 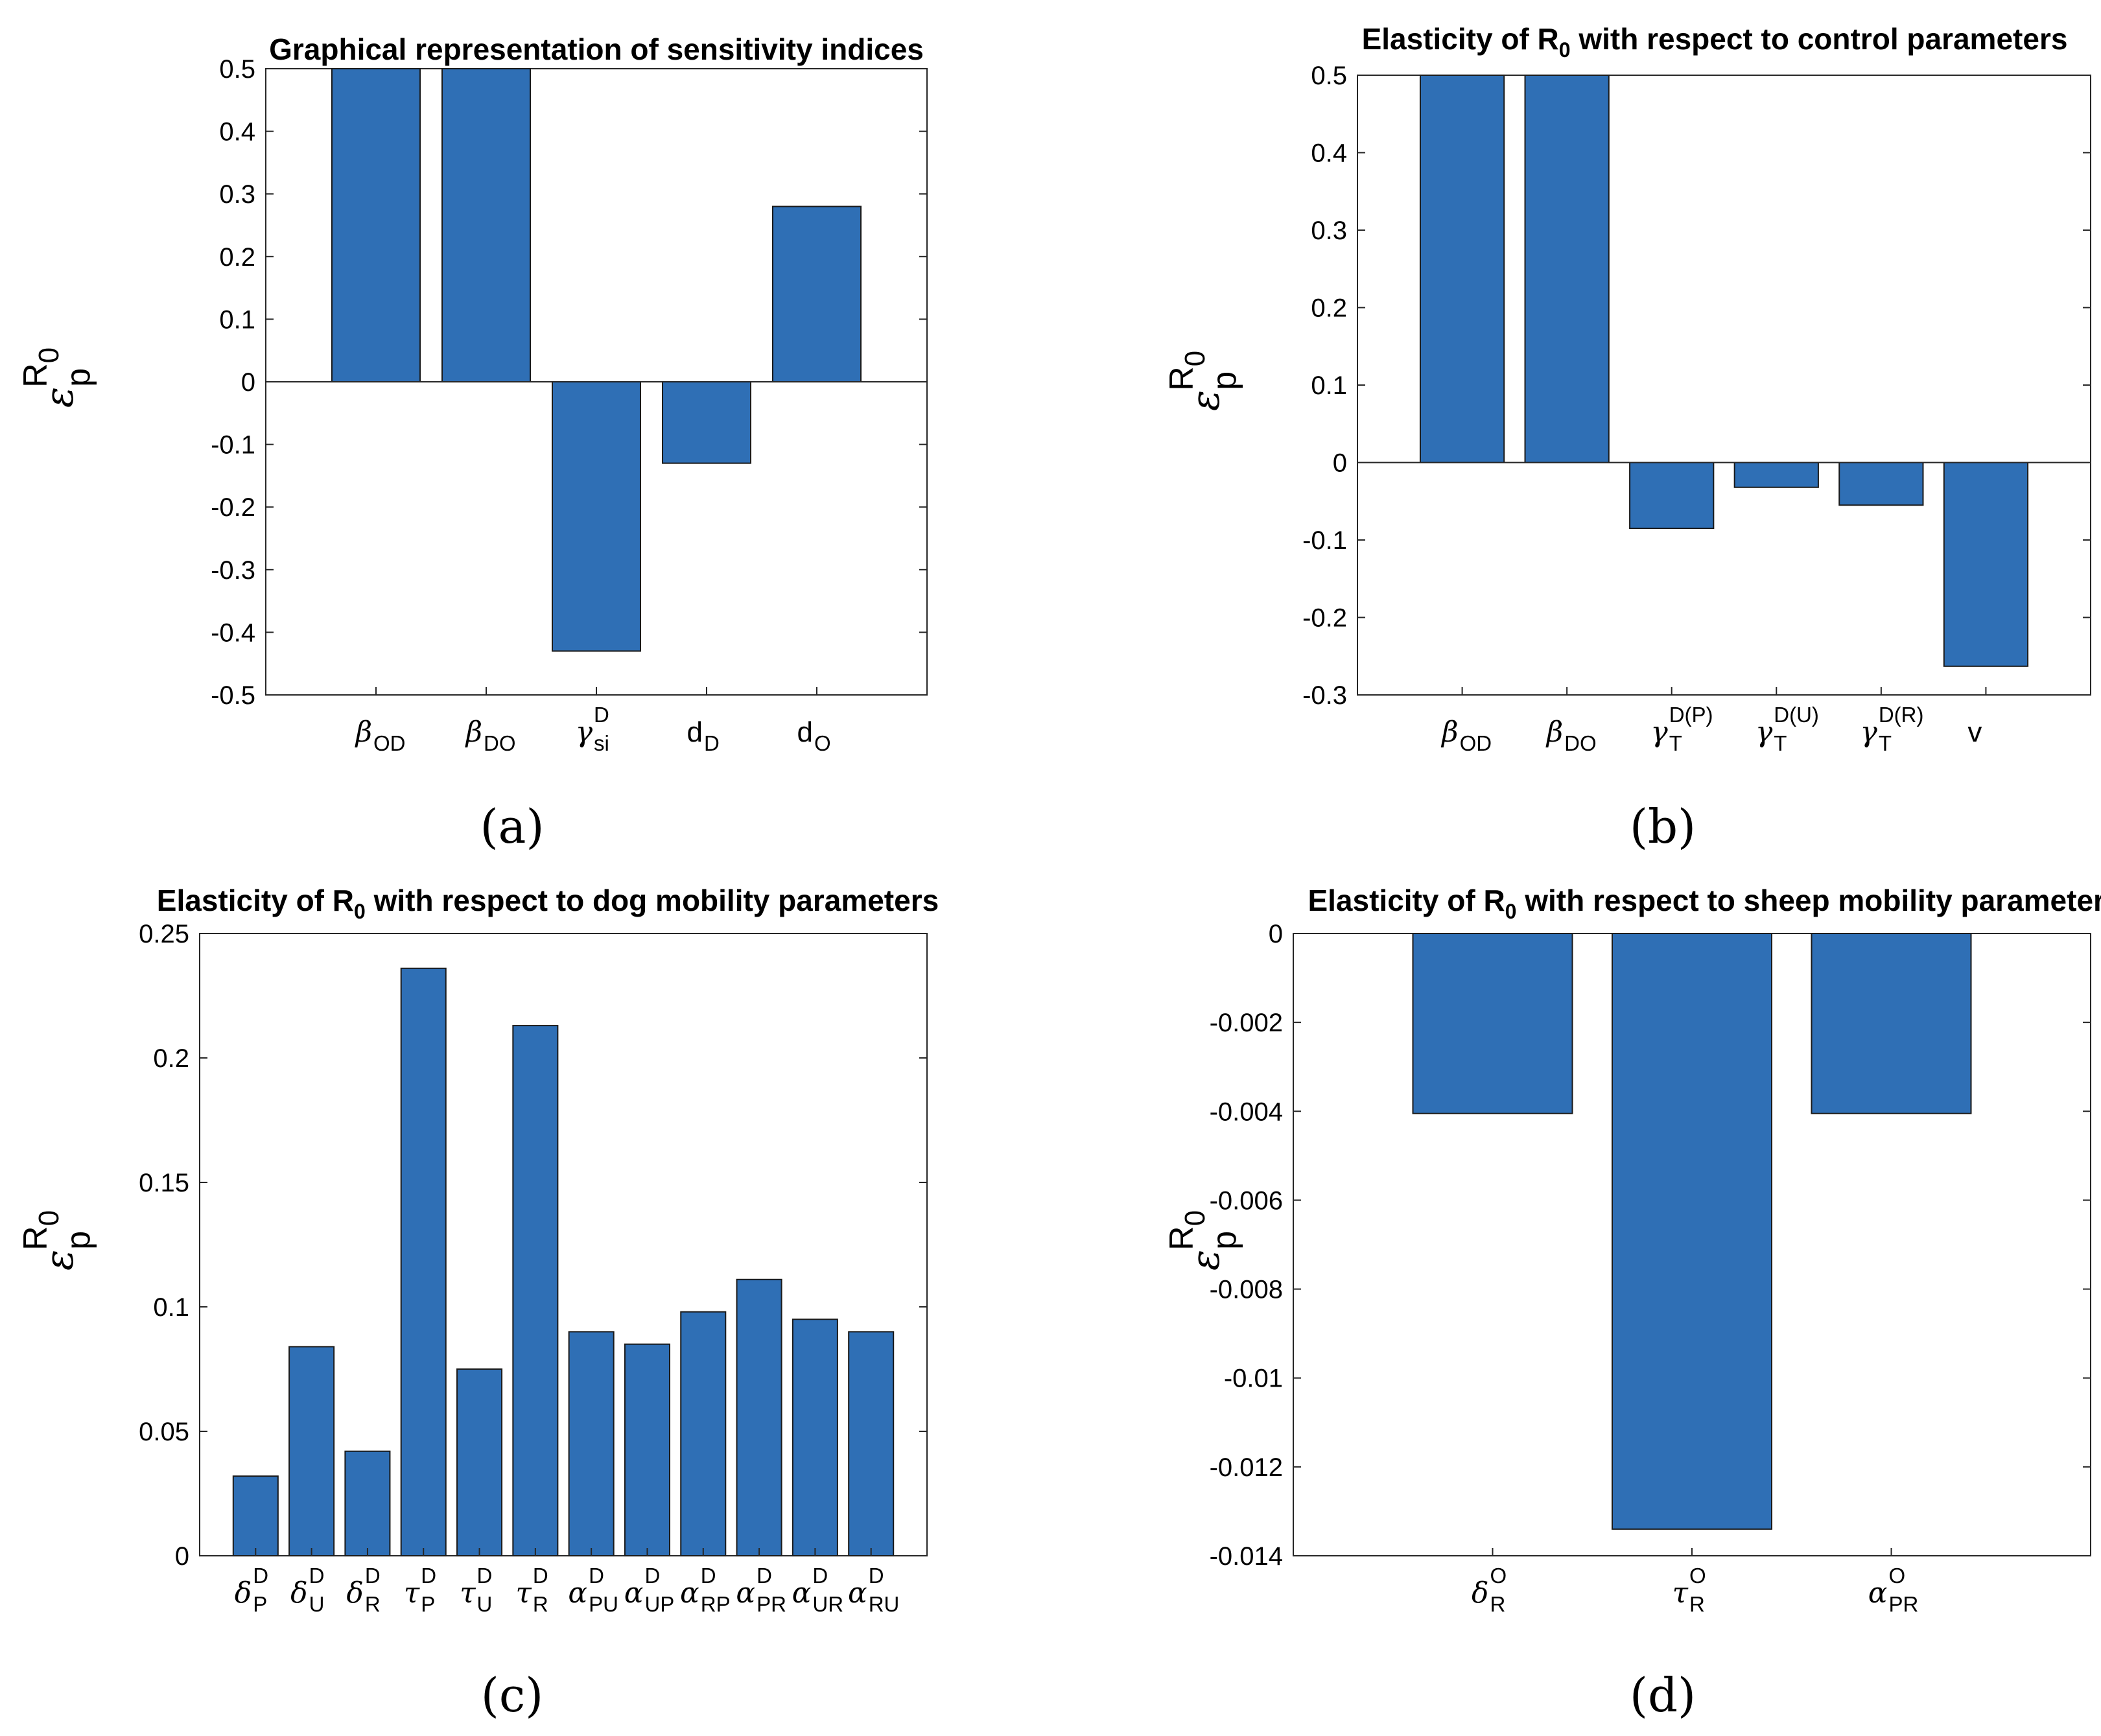 I want to click on x-label-subscript: OD, so click(x=1476, y=743).